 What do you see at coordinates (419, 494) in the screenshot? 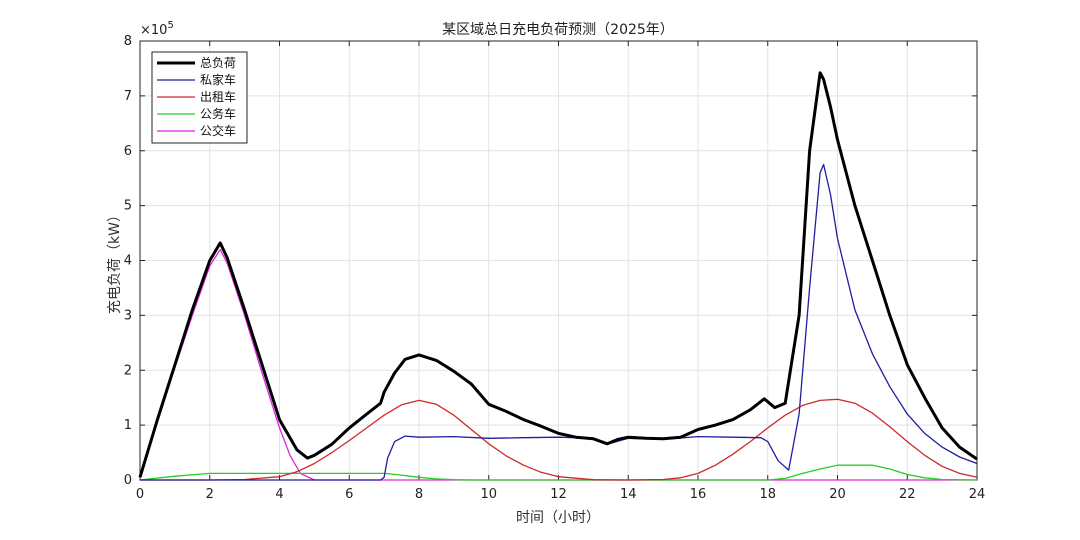
I see `x-tick-label: 8` at bounding box center [419, 494].